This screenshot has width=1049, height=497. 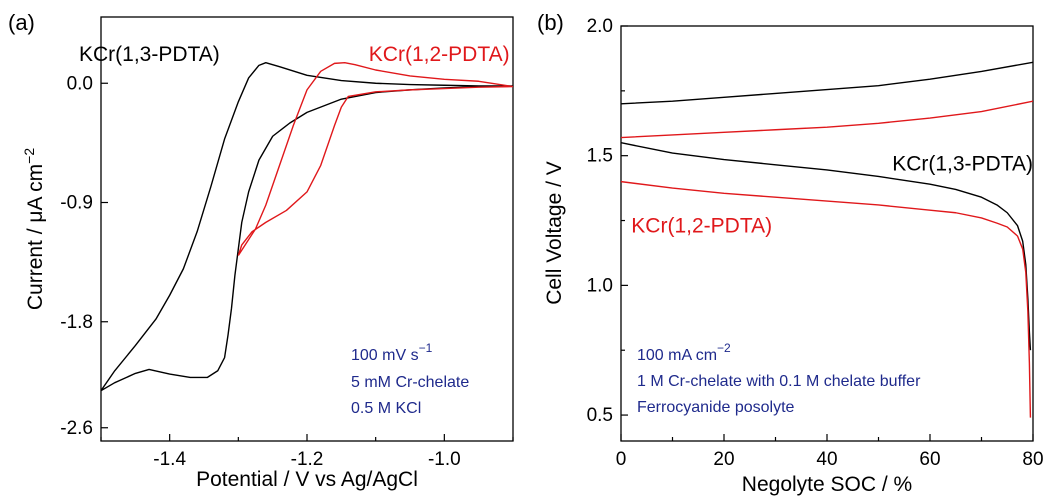 What do you see at coordinates (35, 187) in the screenshot?
I see `panel-a-y-title-rest: A cm` at bounding box center [35, 187].